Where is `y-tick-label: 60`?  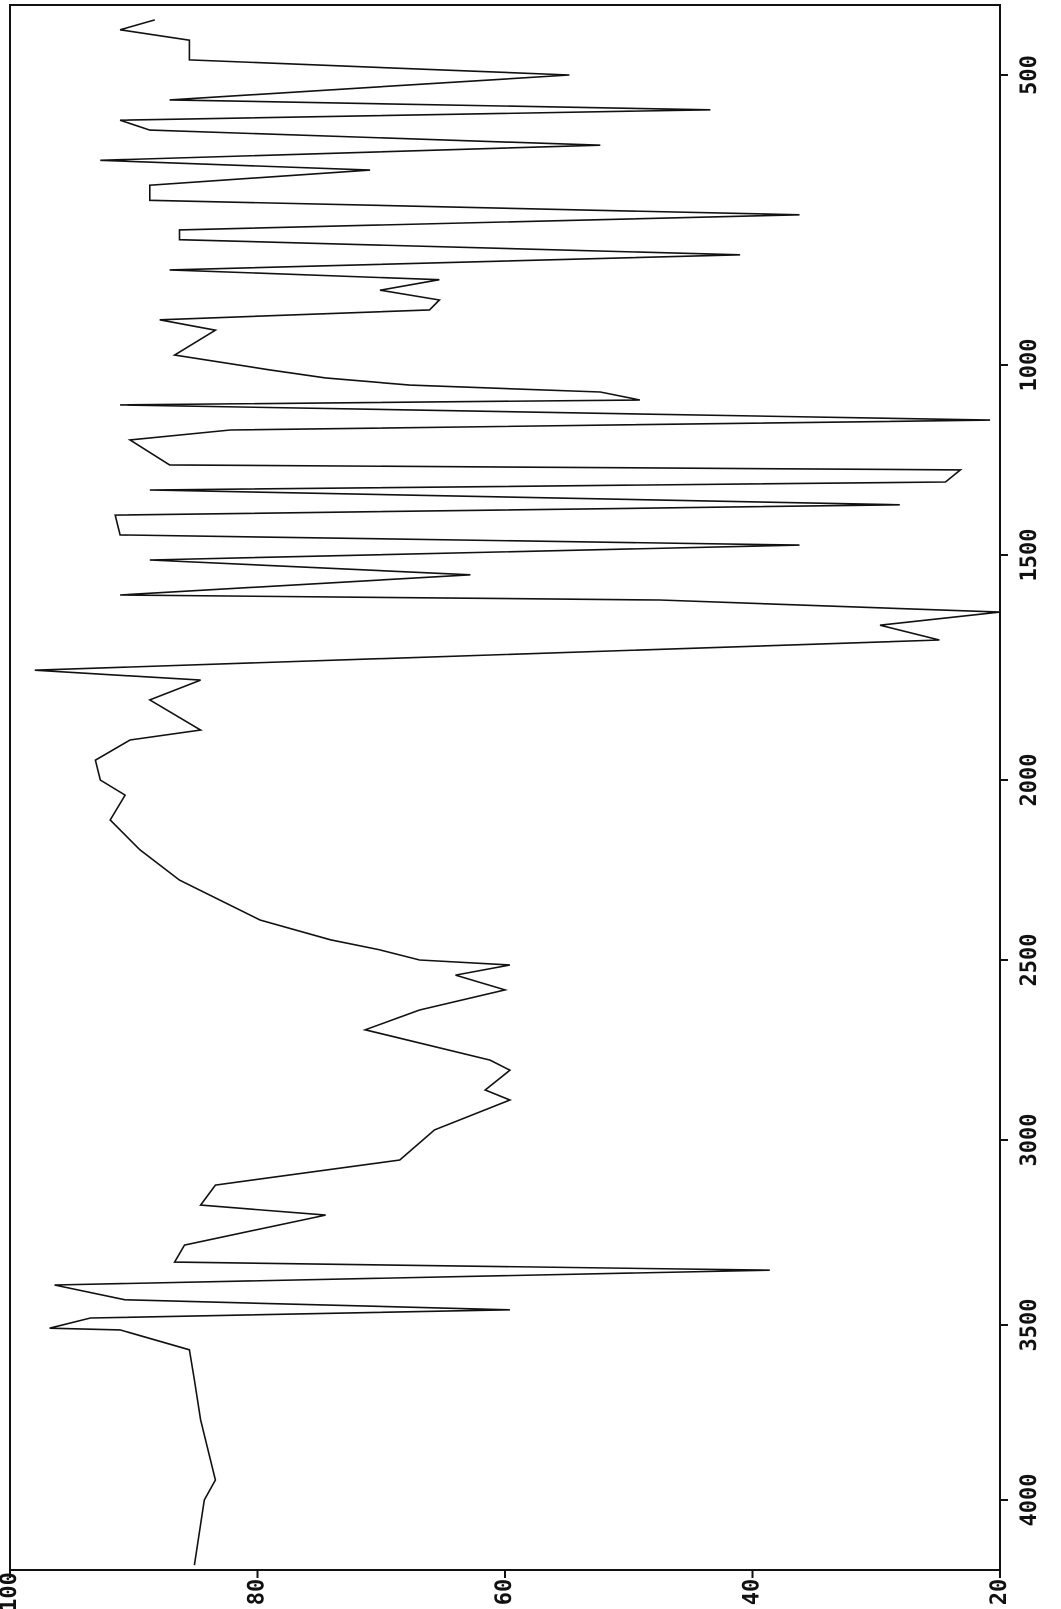
y-tick-label: 60 is located at coordinates (504, 1592).